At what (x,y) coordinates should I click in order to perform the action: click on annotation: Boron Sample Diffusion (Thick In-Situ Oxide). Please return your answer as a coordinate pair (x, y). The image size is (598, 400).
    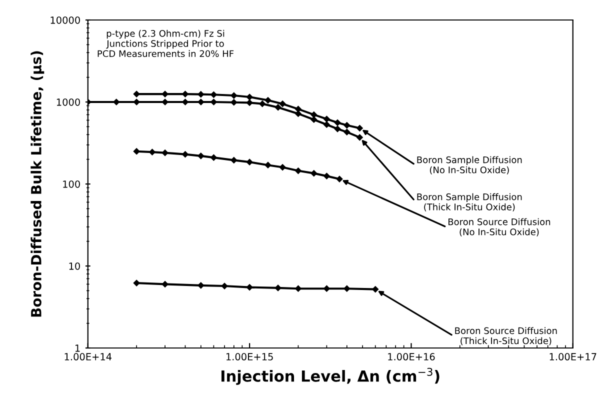
    Looking at the image, I should click on (469, 202).